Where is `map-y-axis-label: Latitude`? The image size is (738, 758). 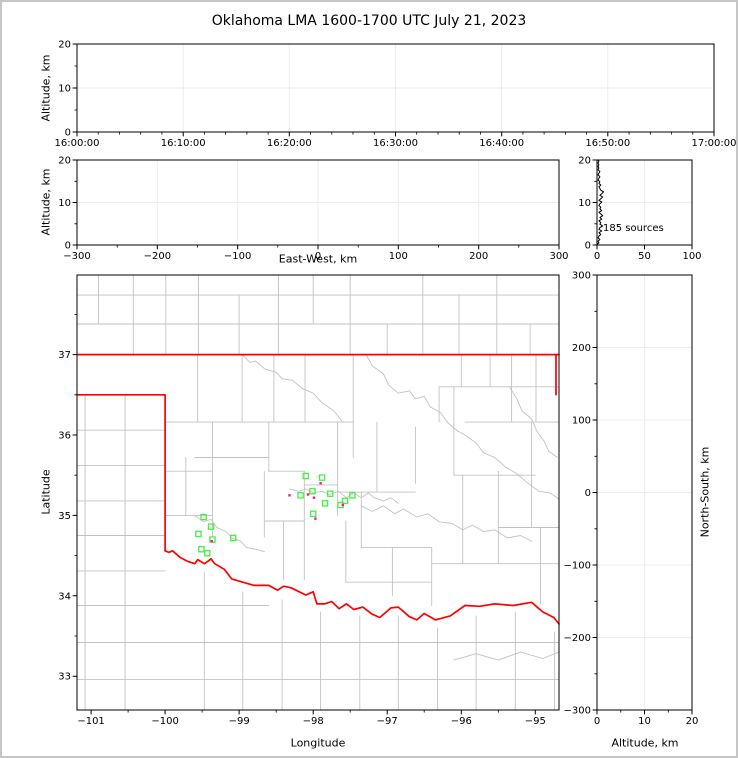 map-y-axis-label: Latitude is located at coordinates (46, 492).